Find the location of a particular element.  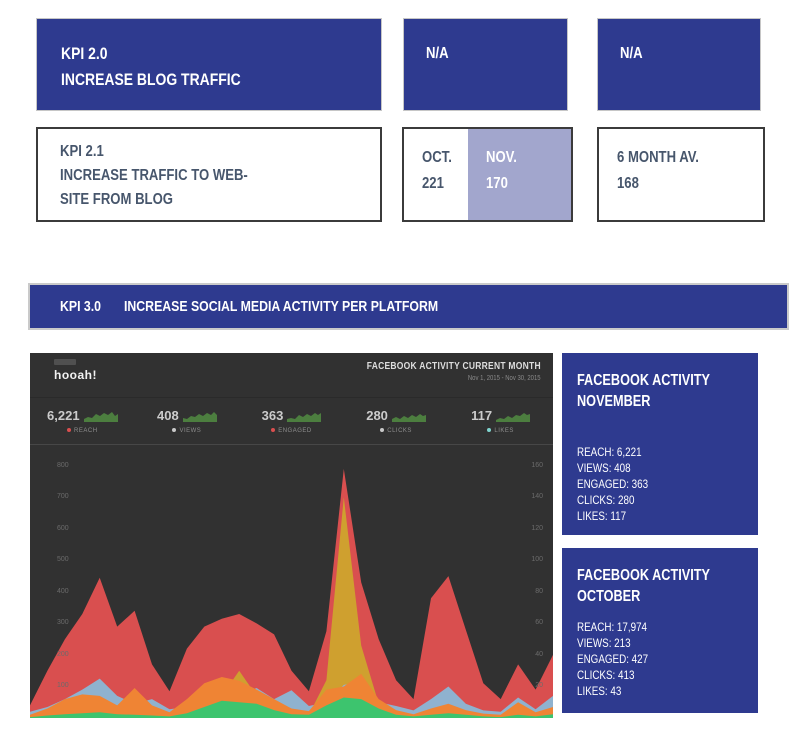

dashboard-title: FACEBOOK ACTIVITY CURRENT MONTH is located at coordinates (453, 366).